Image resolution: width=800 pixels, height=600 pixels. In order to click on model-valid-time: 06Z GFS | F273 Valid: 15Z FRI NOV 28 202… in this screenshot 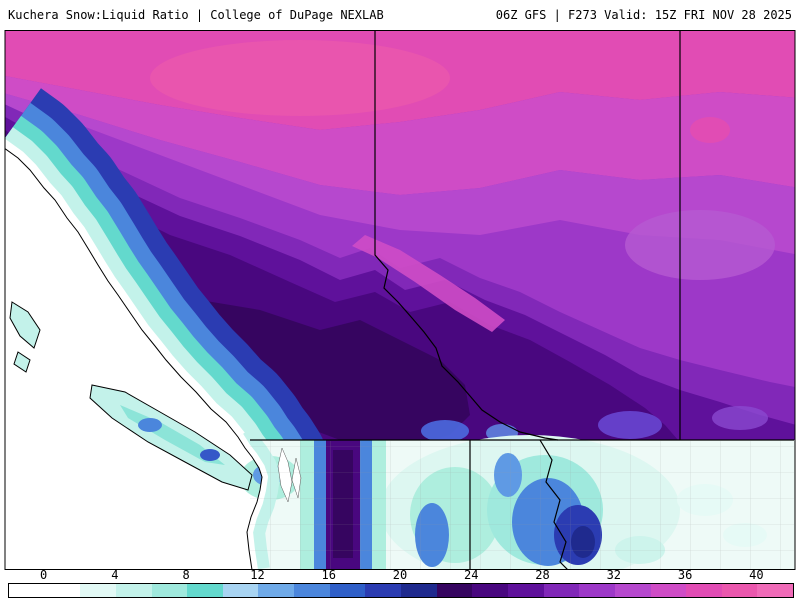, I will do `click(643, 15)`.